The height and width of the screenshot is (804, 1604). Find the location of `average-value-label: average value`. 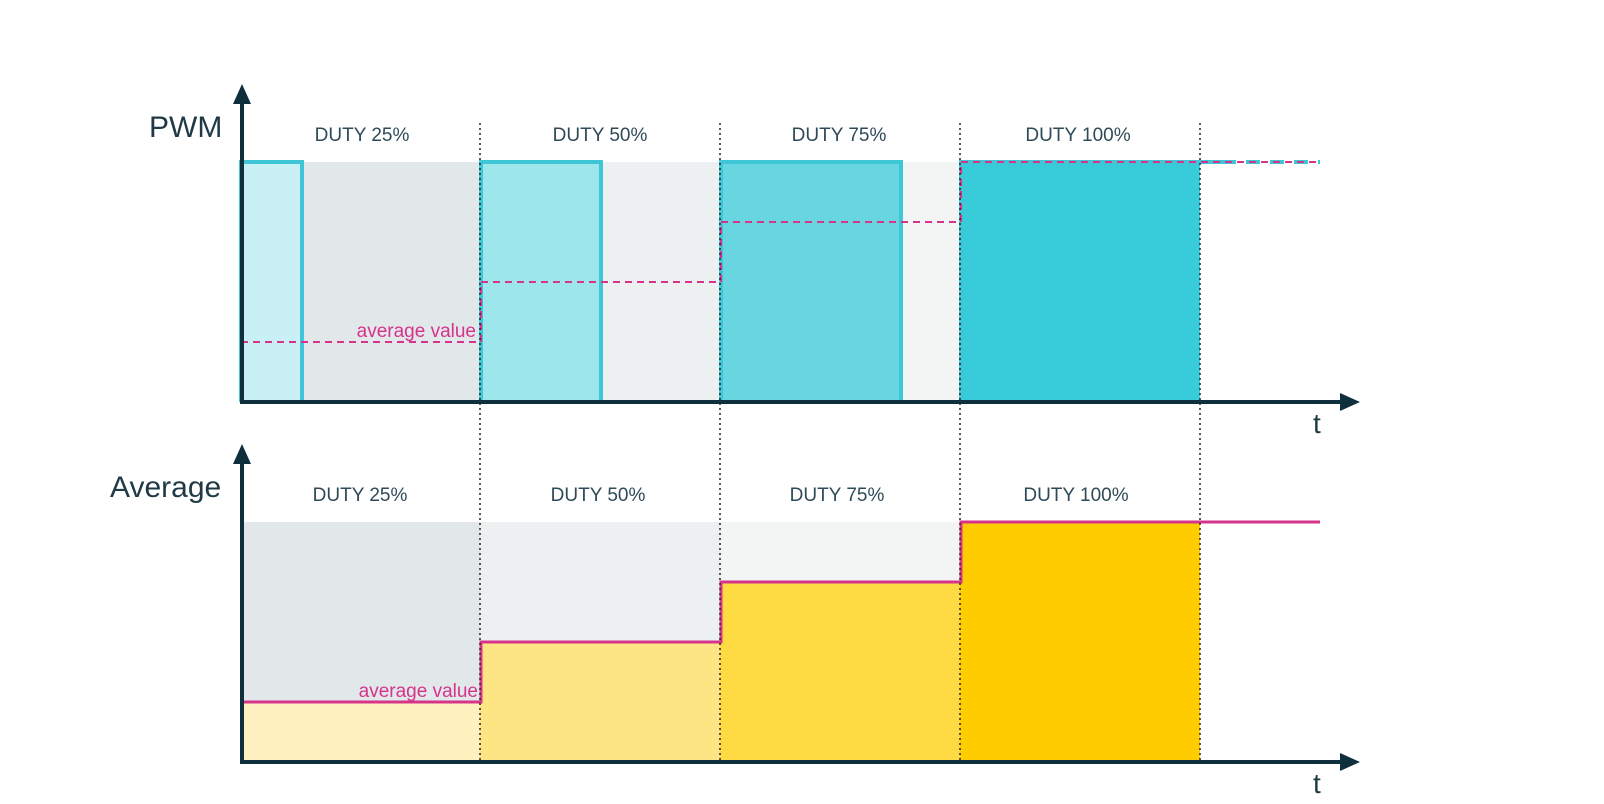

average-value-label: average value is located at coordinates (418, 691).